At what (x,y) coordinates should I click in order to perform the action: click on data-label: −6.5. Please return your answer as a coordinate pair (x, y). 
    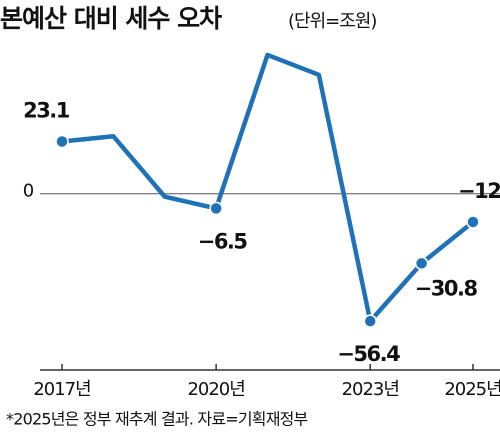
    Looking at the image, I should click on (223, 241).